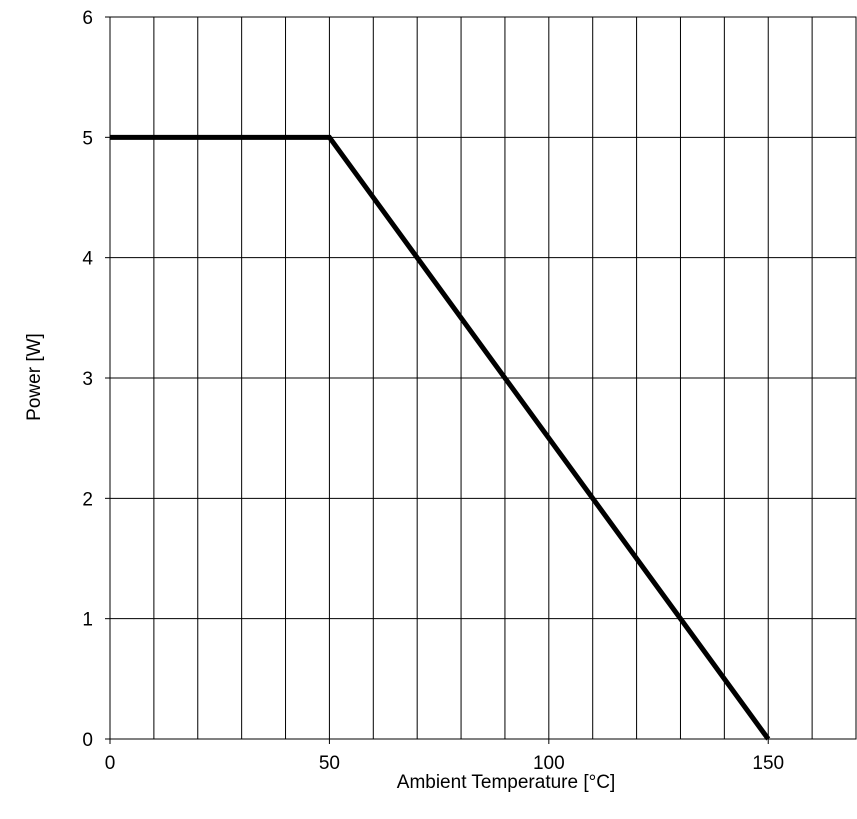  Describe the element at coordinates (506, 782) in the screenshot. I see `x-axis-label: Ambient Temperature [°C]` at that location.